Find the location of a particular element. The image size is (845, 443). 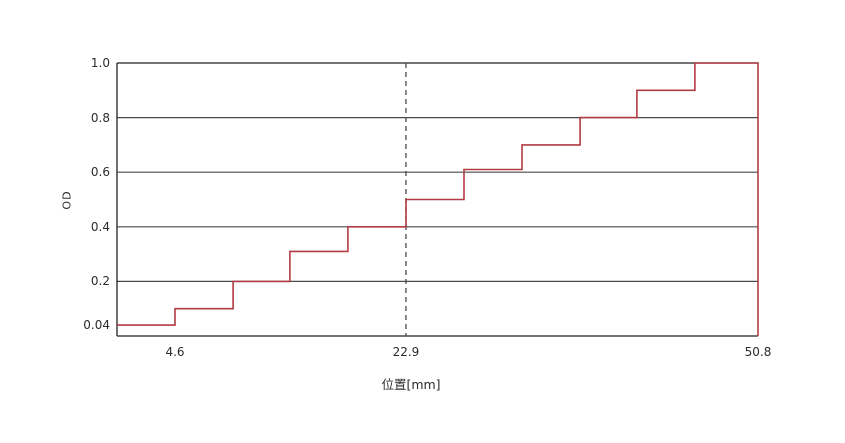

x-tick-label: 4.6 is located at coordinates (175, 352).